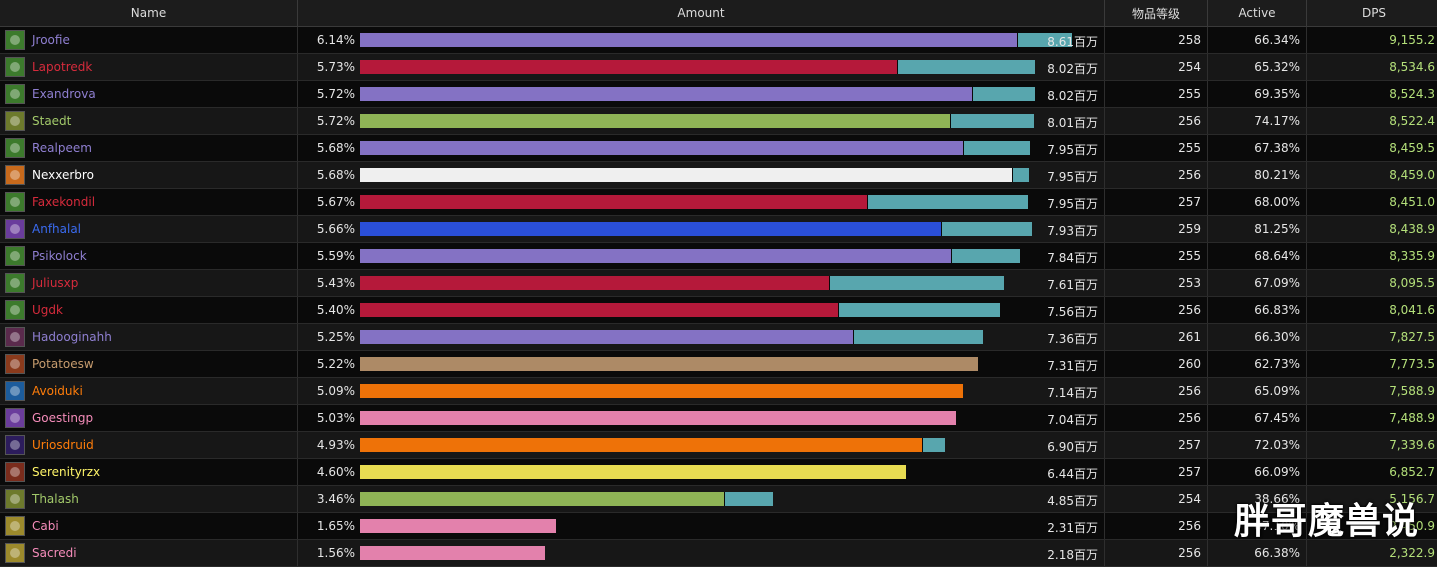  I want to click on player-name-cell: Juliusxp, so click(149, 283).